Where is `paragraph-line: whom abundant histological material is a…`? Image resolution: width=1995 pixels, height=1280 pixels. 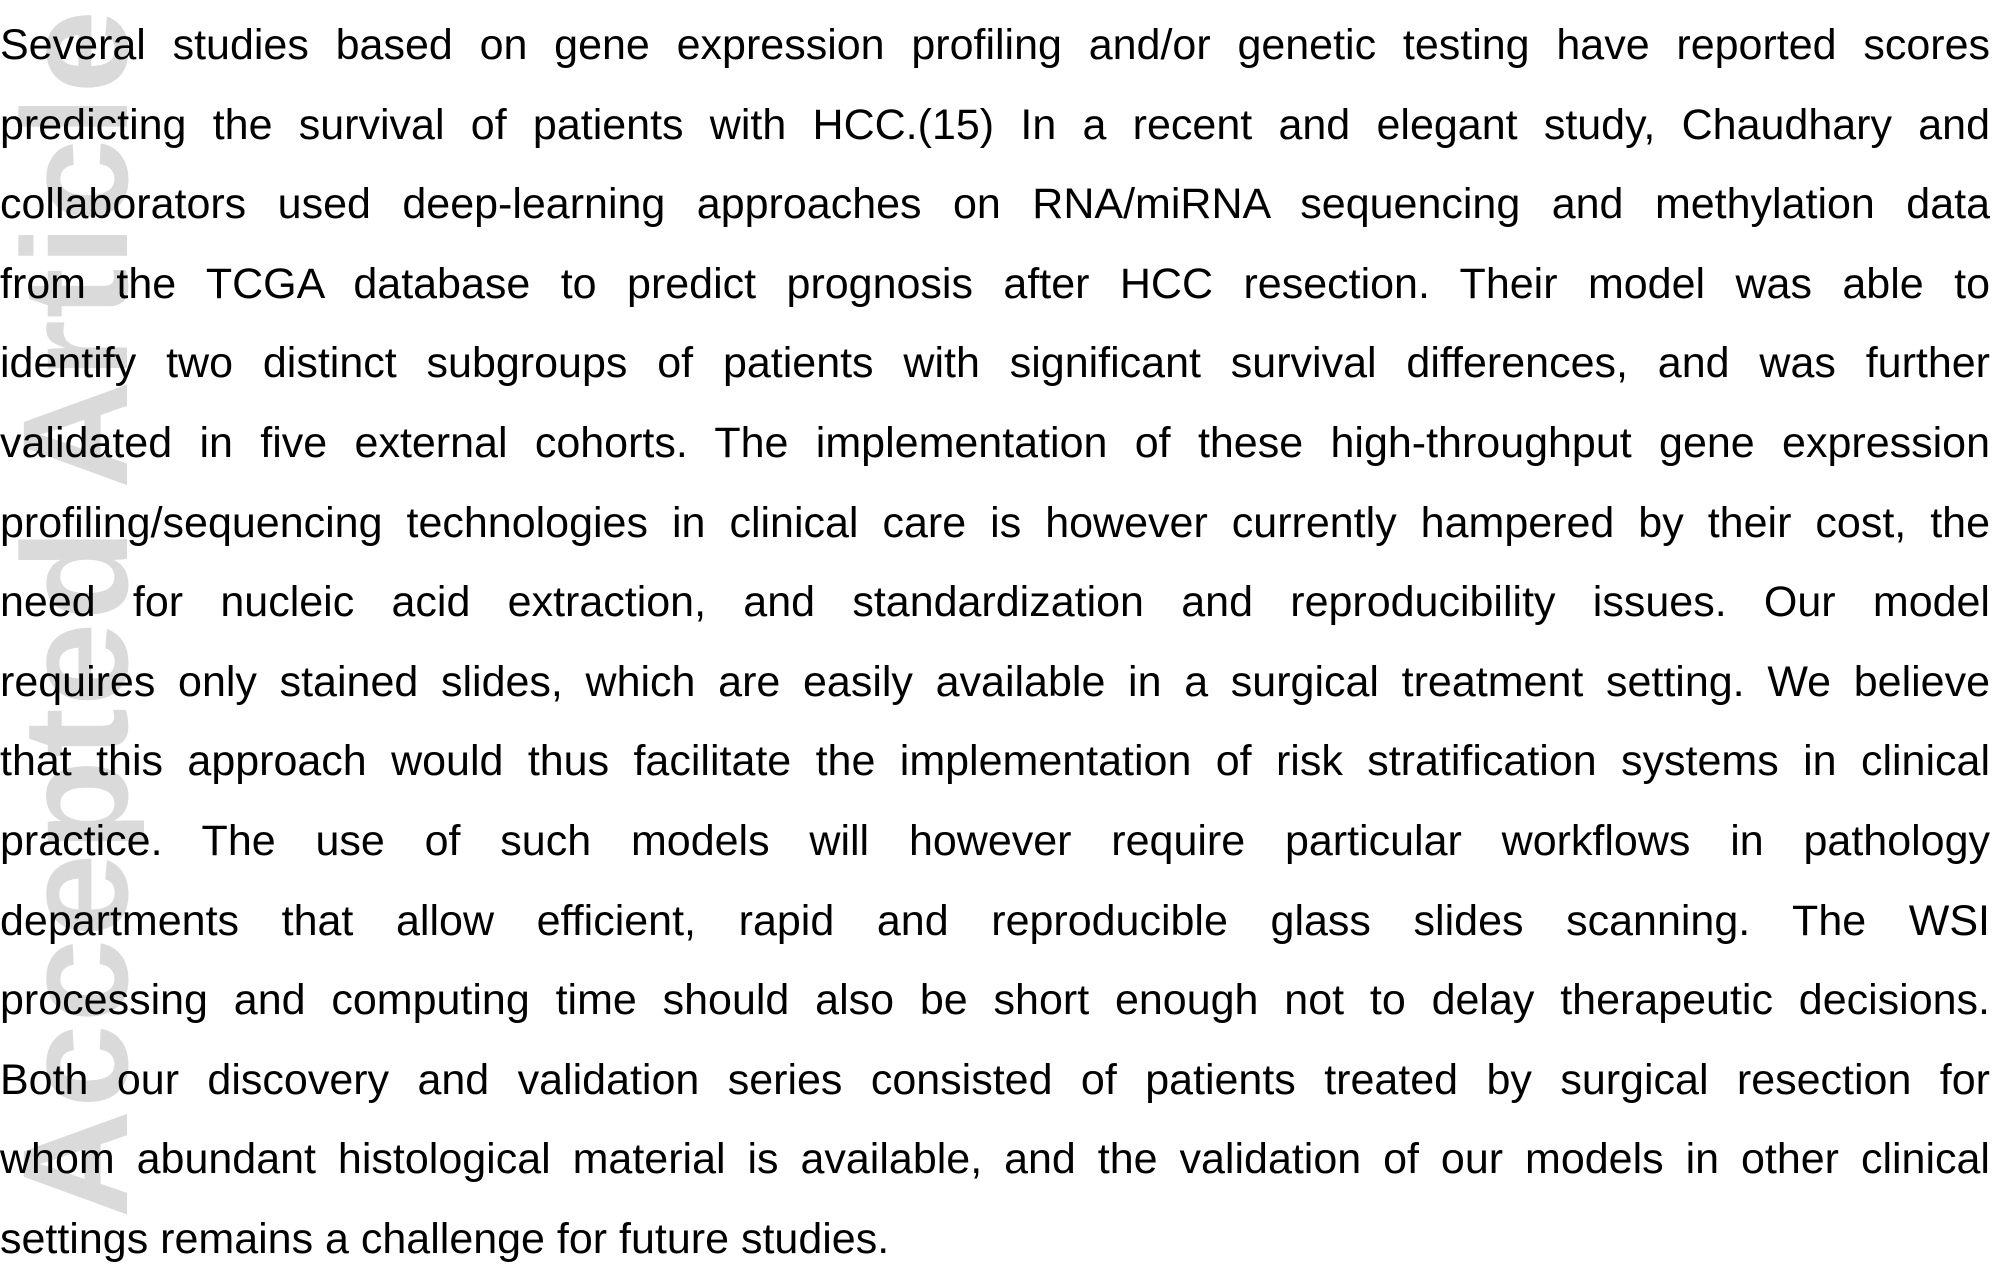 paragraph-line: whom abundant histological material is a… is located at coordinates (995, 1159).